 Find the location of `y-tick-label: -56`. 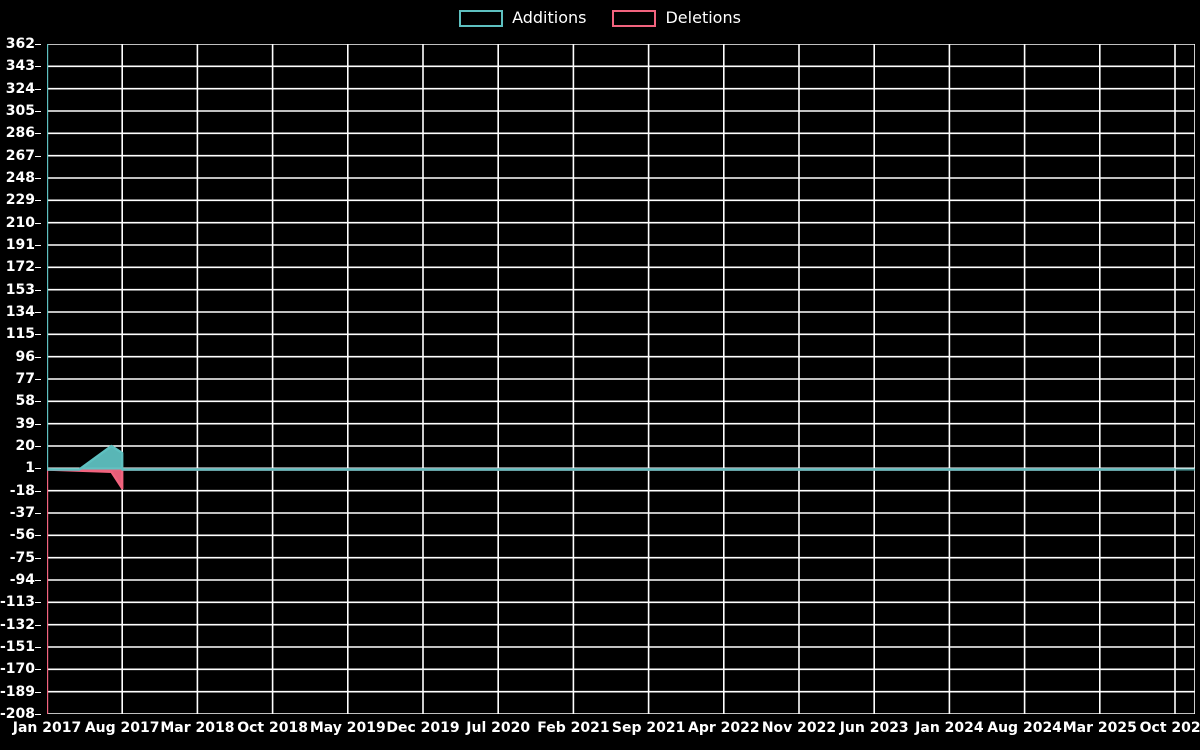

y-tick-label: -56 is located at coordinates (22, 535).